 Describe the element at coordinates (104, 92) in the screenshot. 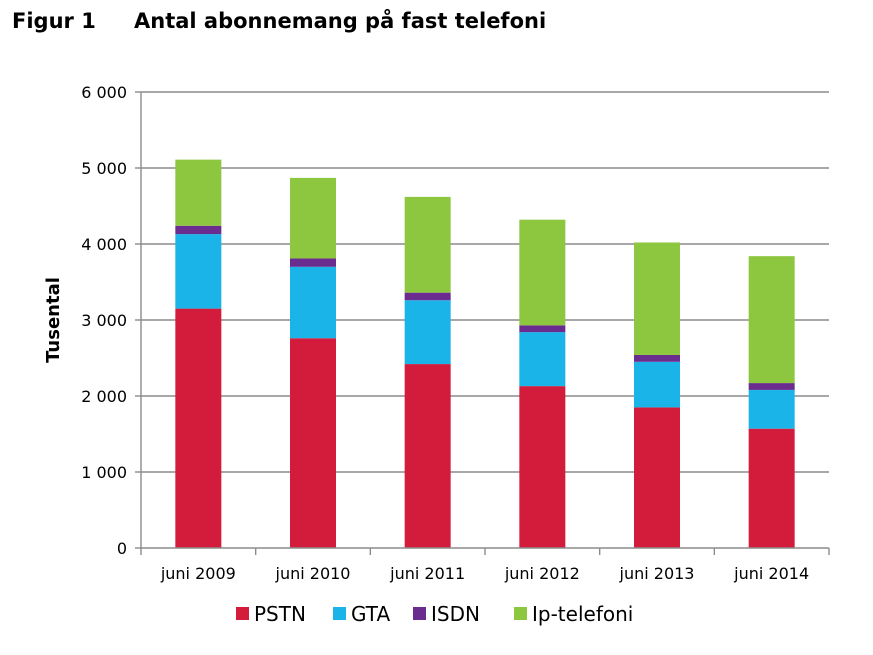

I see `y-tick-label: 6 000` at that location.